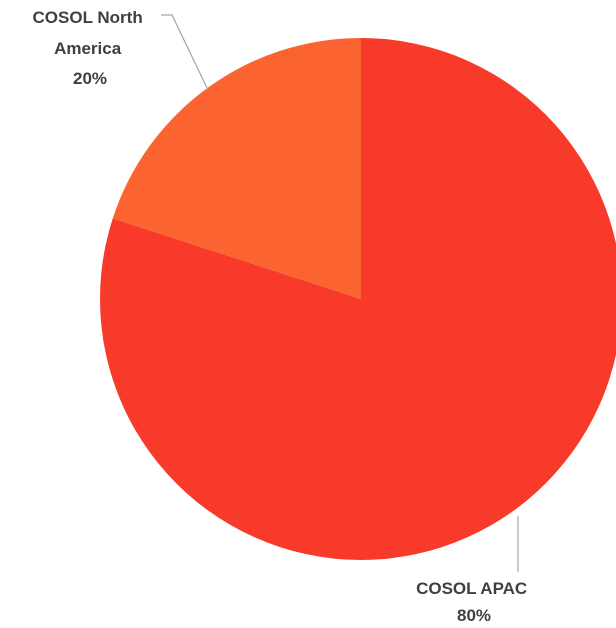  Describe the element at coordinates (471, 588) in the screenshot. I see `data-label-apac-line-1: COSOL APAC` at that location.